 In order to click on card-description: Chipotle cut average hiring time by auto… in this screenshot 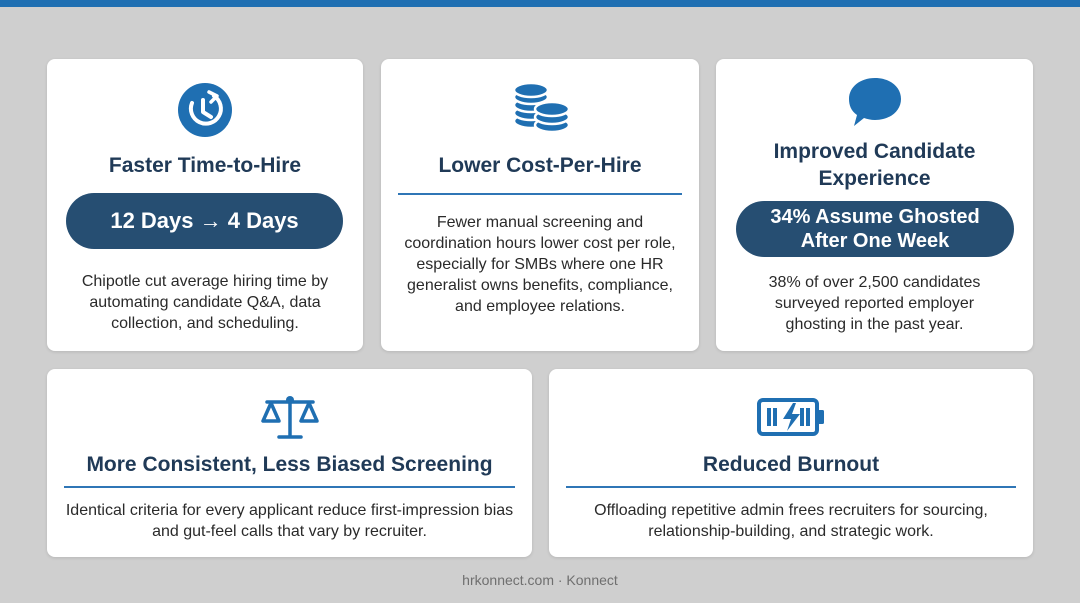, I will do `click(205, 302)`.